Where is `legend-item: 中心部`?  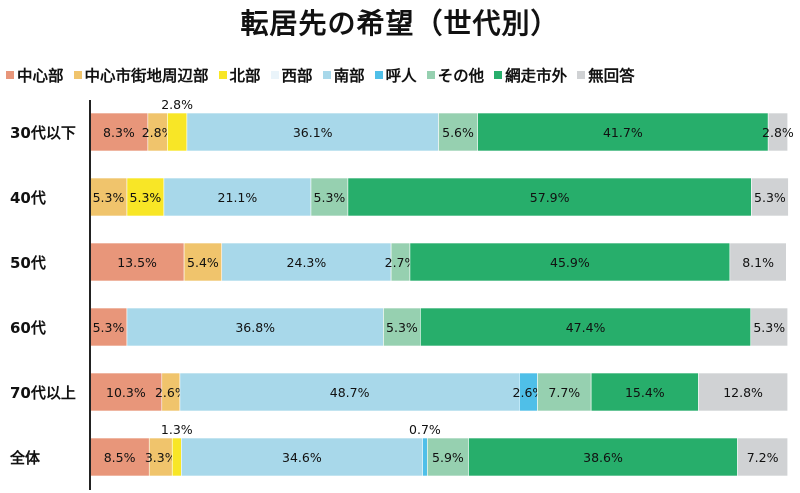
legend-item: 中心部 is located at coordinates (35, 75).